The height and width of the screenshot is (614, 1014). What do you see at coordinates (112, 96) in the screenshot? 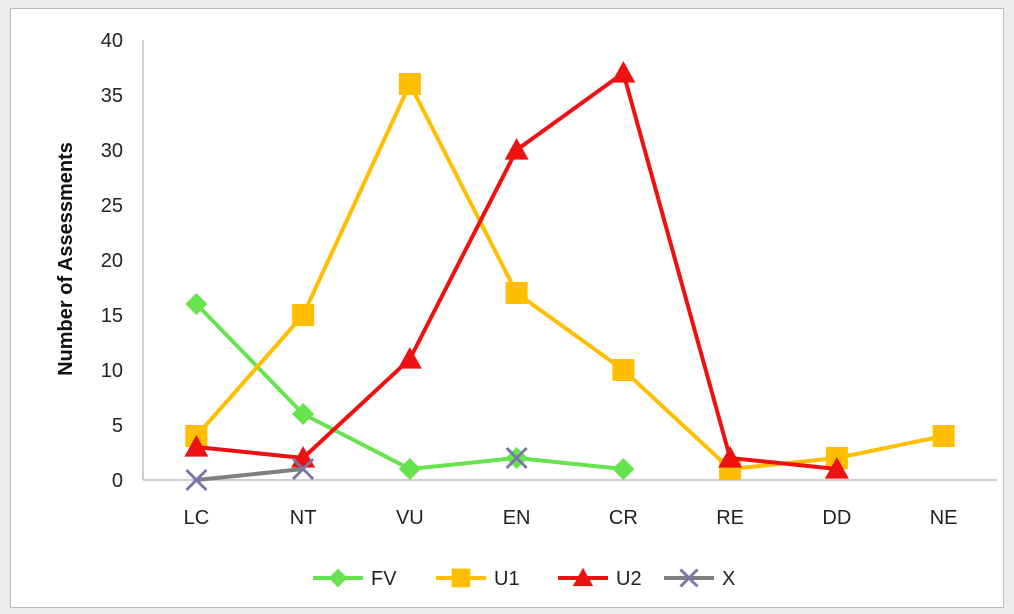
I see `y-tick-label: 35` at bounding box center [112, 96].